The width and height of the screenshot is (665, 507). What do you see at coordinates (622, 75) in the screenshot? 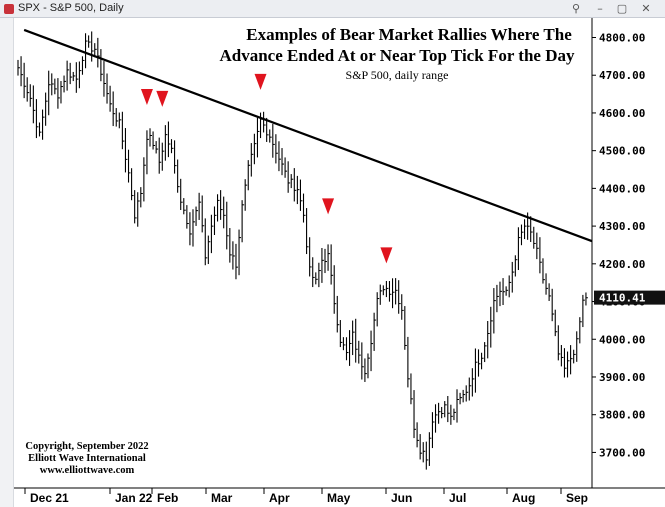
I see `y-tick-label: 4700.00` at bounding box center [622, 75].